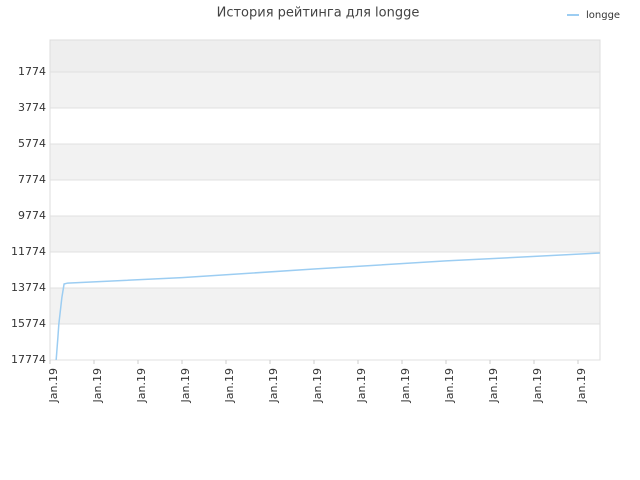 This screenshot has width=640, height=480. I want to click on y-tick-label: 17774, so click(28, 359).